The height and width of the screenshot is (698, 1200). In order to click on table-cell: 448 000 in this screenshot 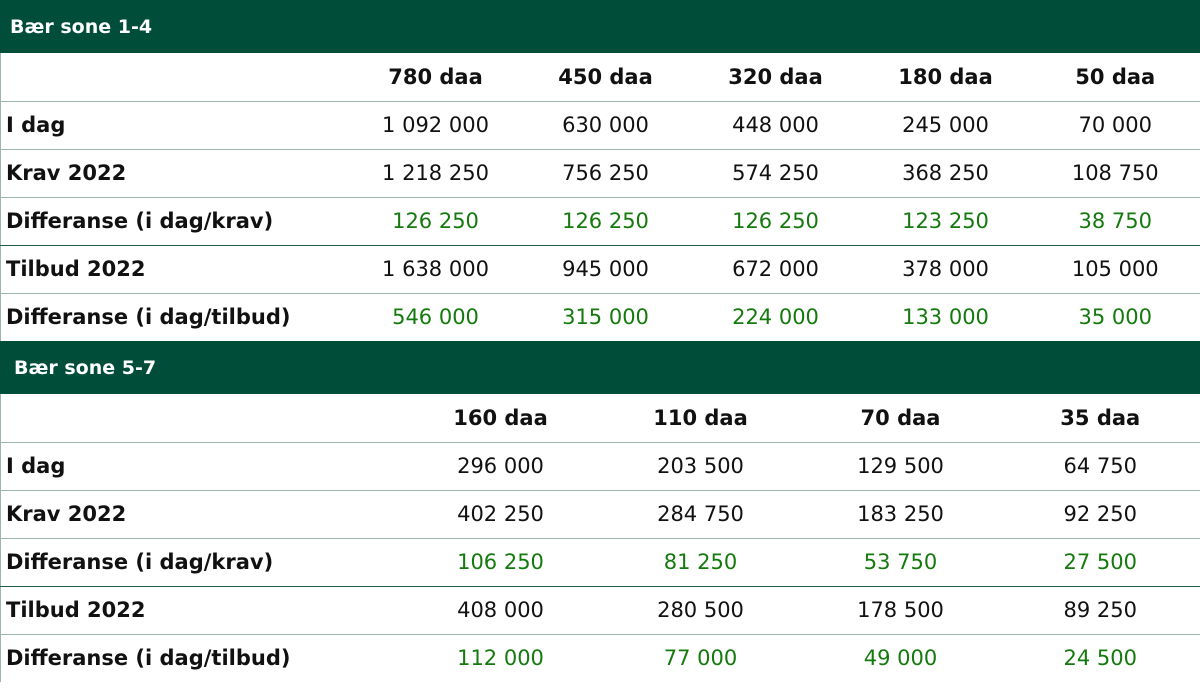, I will do `click(775, 125)`.